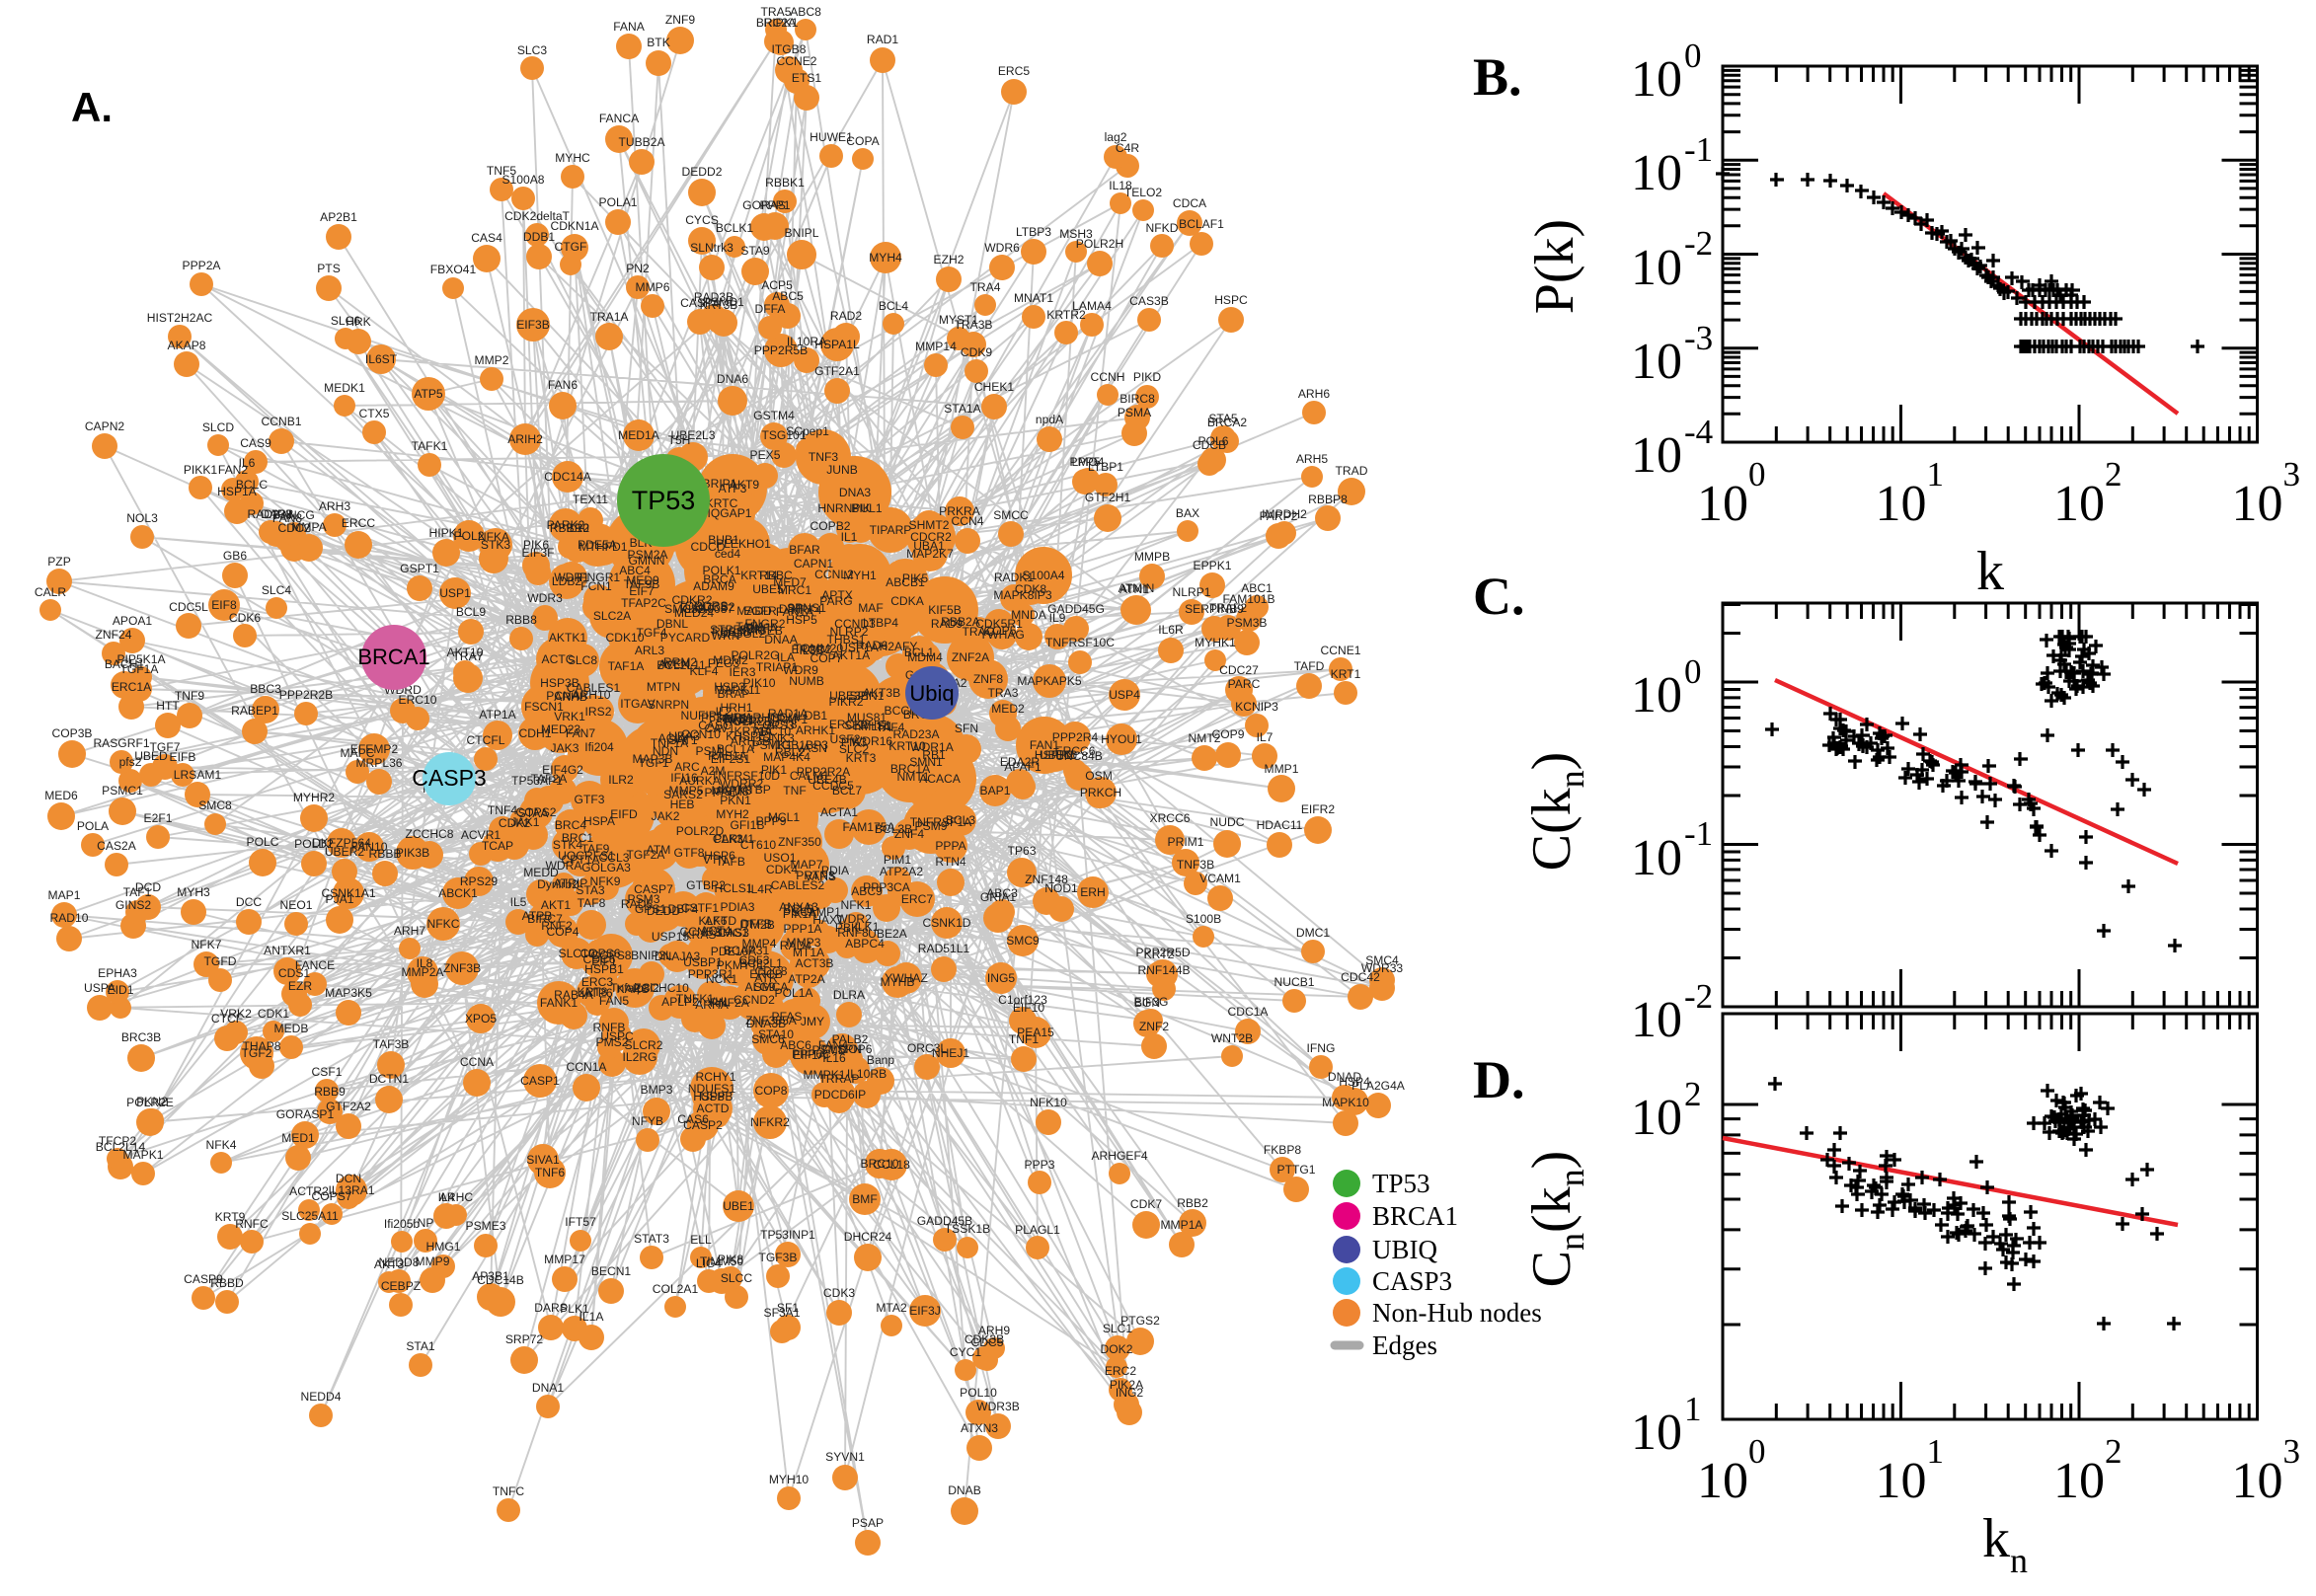 The height and width of the screenshot is (1596, 2316). I want to click on svg-text: MMP2A, so click(422, 972).